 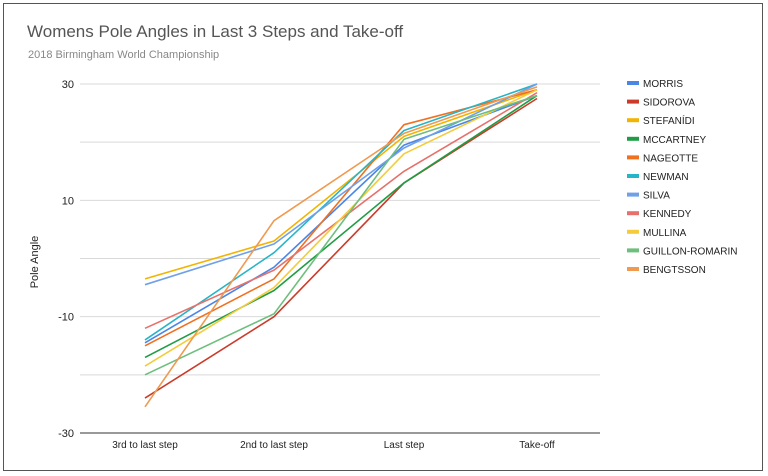 I want to click on legend-item: MULLINA, so click(x=657, y=233).